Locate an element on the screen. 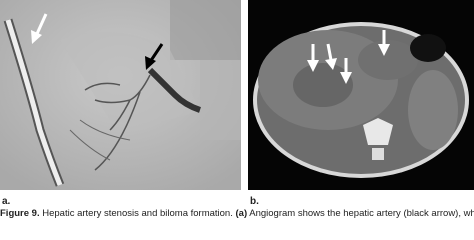 Image resolution: width=474 pixels, height=240 pixels. panel-label: a. is located at coordinates (6, 201).